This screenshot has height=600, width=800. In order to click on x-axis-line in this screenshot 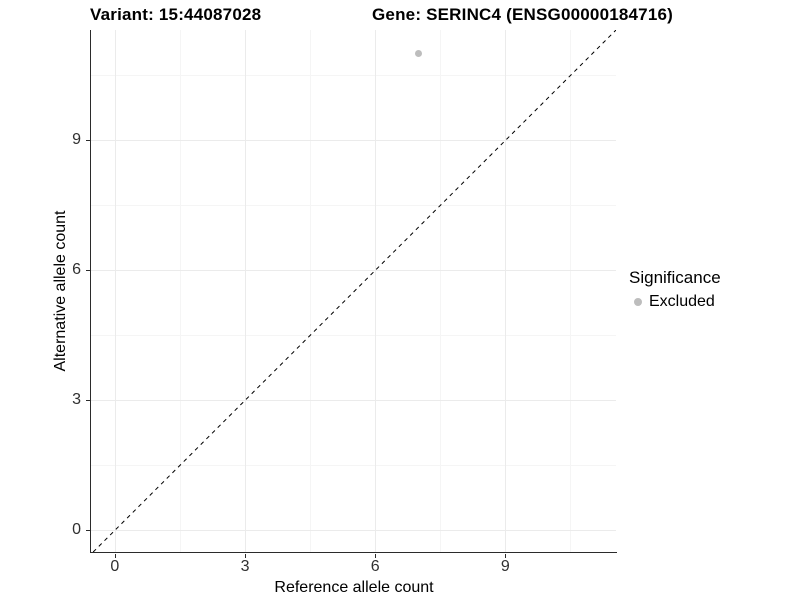, I will do `click(353, 552)`.